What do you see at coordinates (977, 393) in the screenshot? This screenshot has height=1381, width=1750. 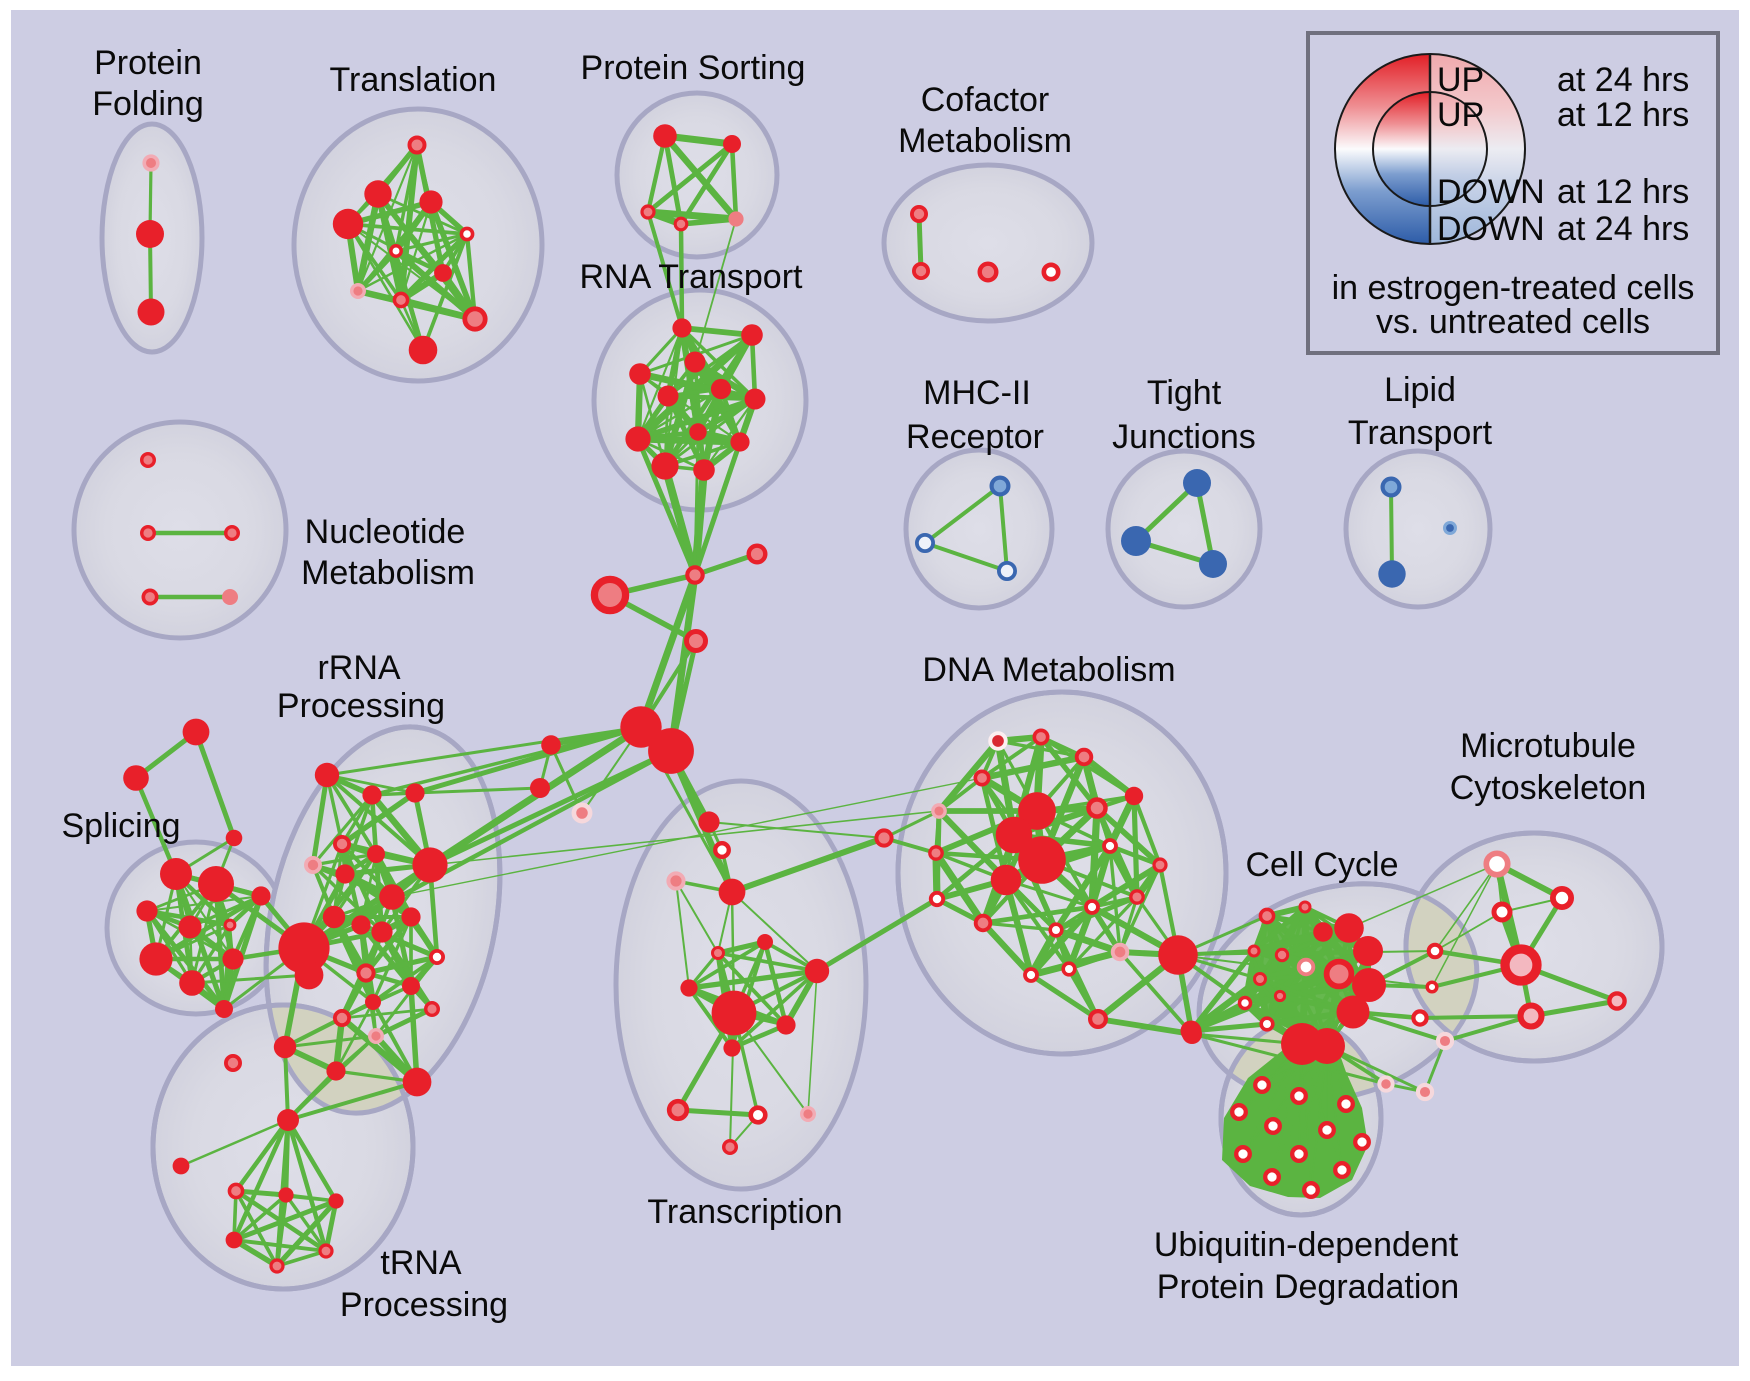 I see `svg-text: MHC-II` at bounding box center [977, 393].